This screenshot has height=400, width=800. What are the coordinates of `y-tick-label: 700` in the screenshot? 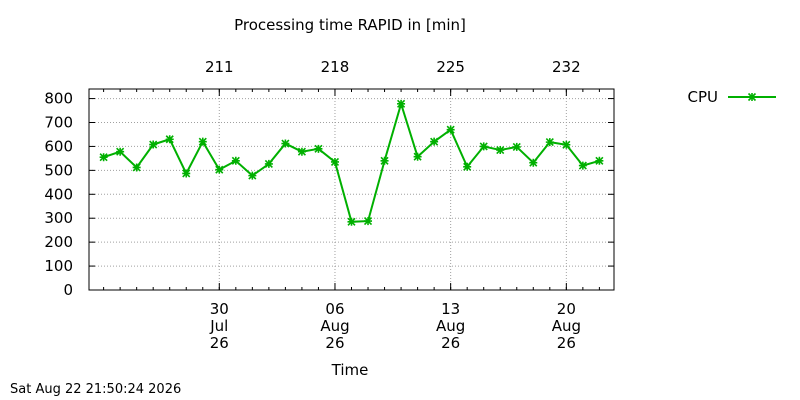 It's located at (58, 123).